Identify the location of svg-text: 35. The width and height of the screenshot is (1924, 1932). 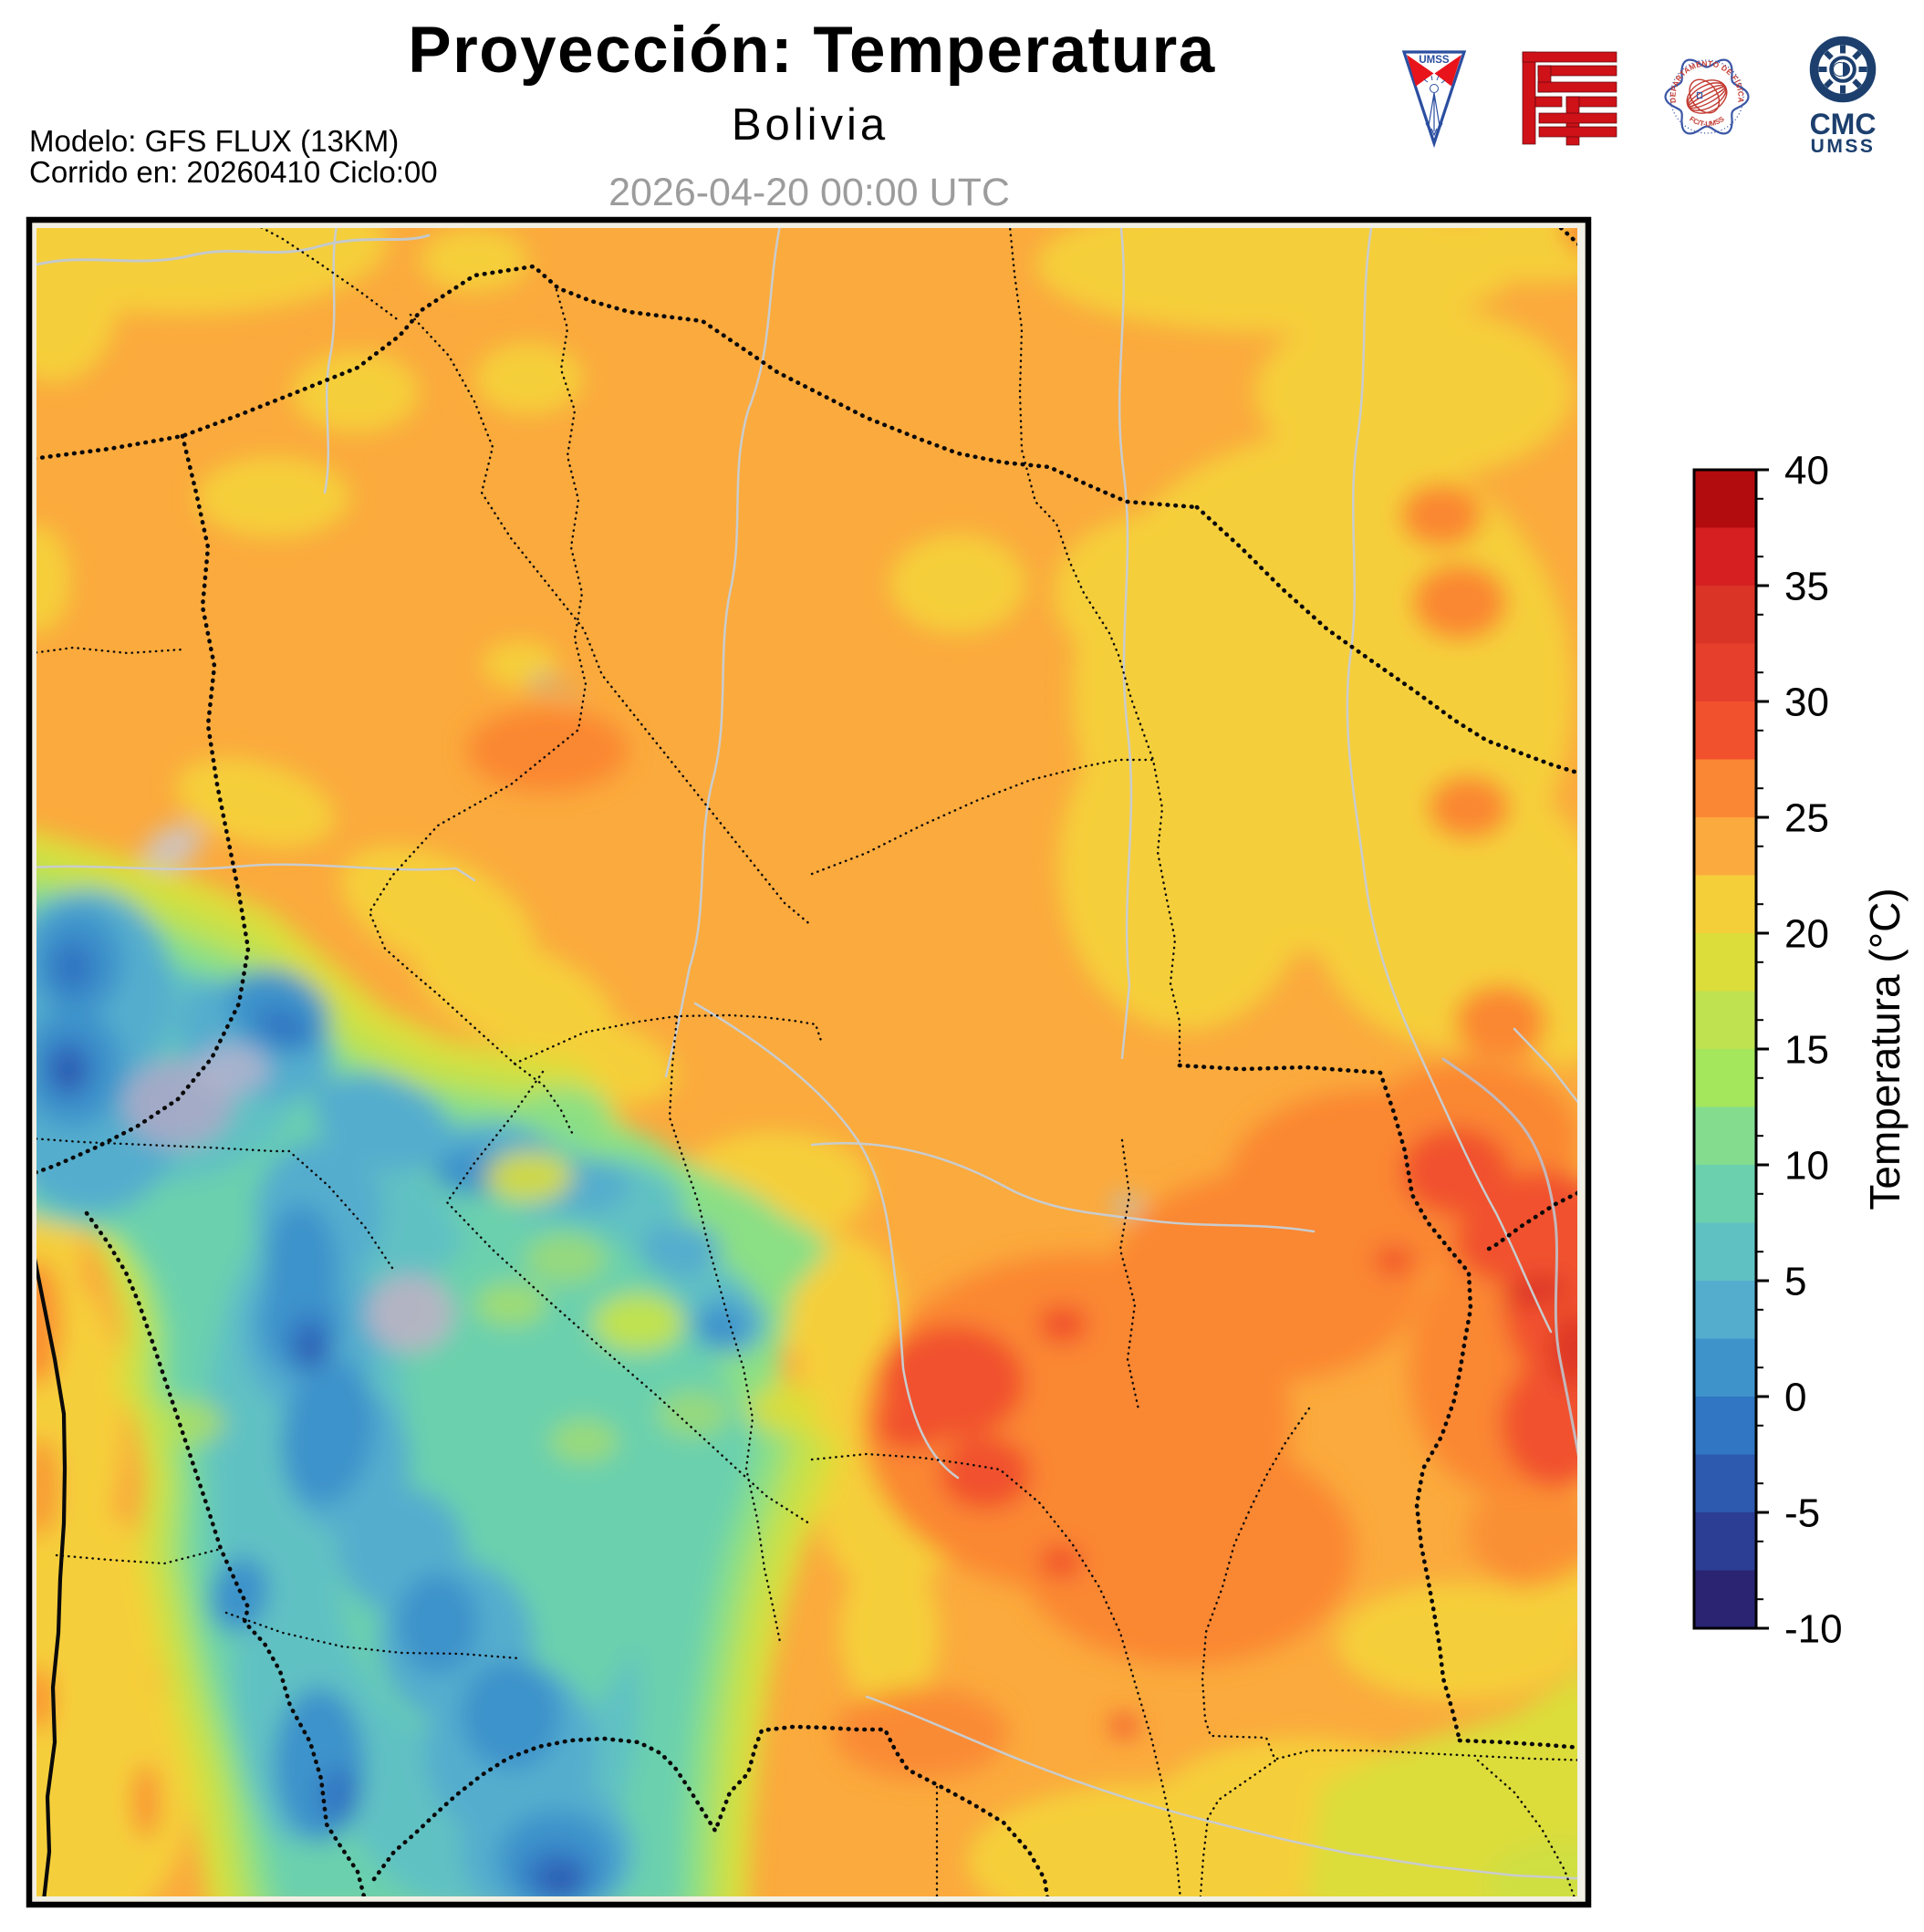
(1807, 587).